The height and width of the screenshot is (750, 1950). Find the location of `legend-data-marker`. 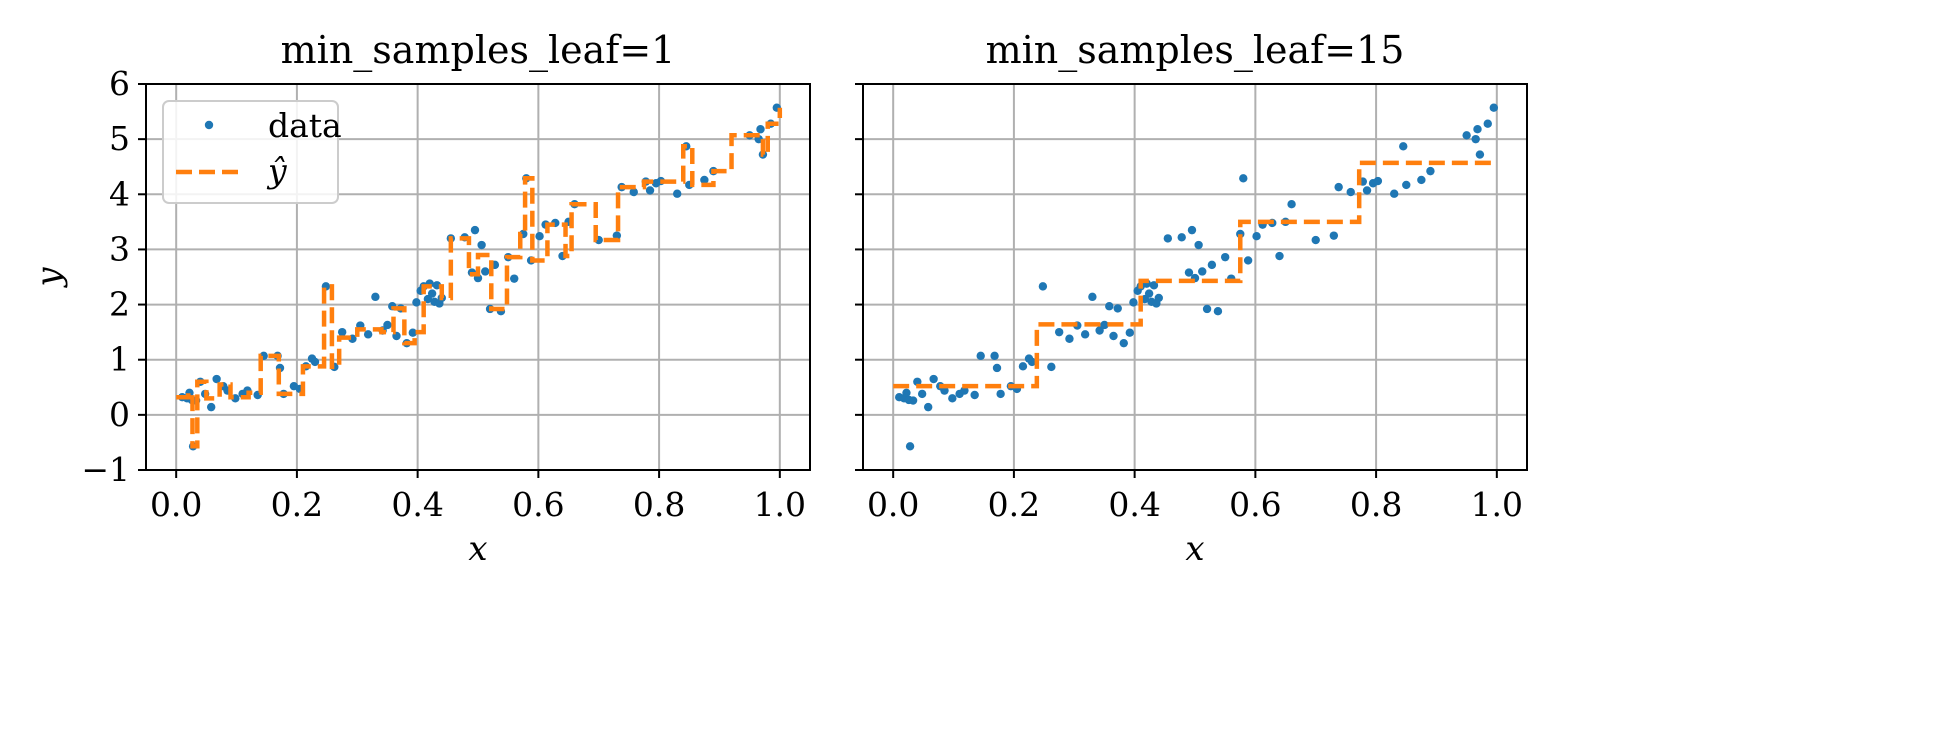

legend-data-marker is located at coordinates (209, 125).